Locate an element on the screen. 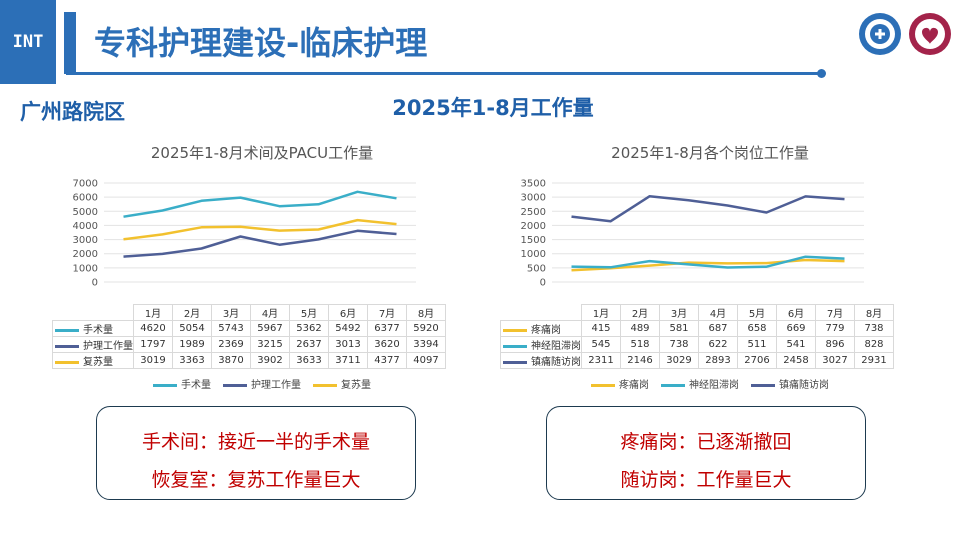 The width and height of the screenshot is (960, 540). department-logo-icon is located at coordinates (930, 34).